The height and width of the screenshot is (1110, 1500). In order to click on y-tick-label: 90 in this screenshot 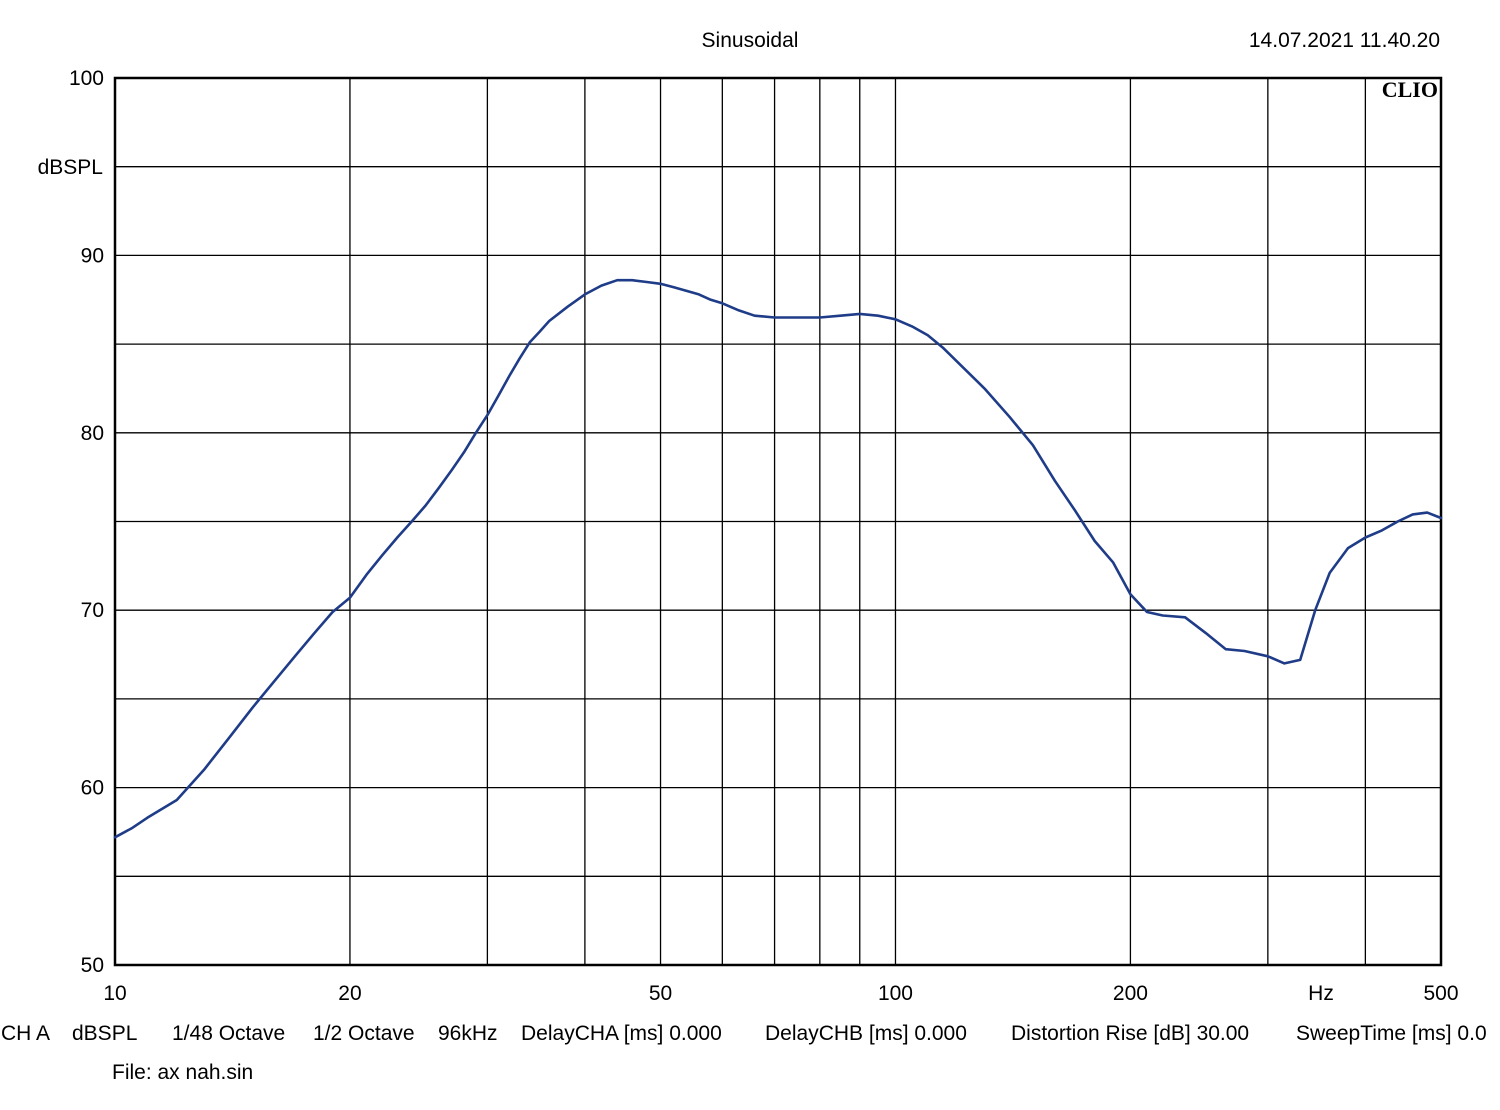, I will do `click(92, 255)`.